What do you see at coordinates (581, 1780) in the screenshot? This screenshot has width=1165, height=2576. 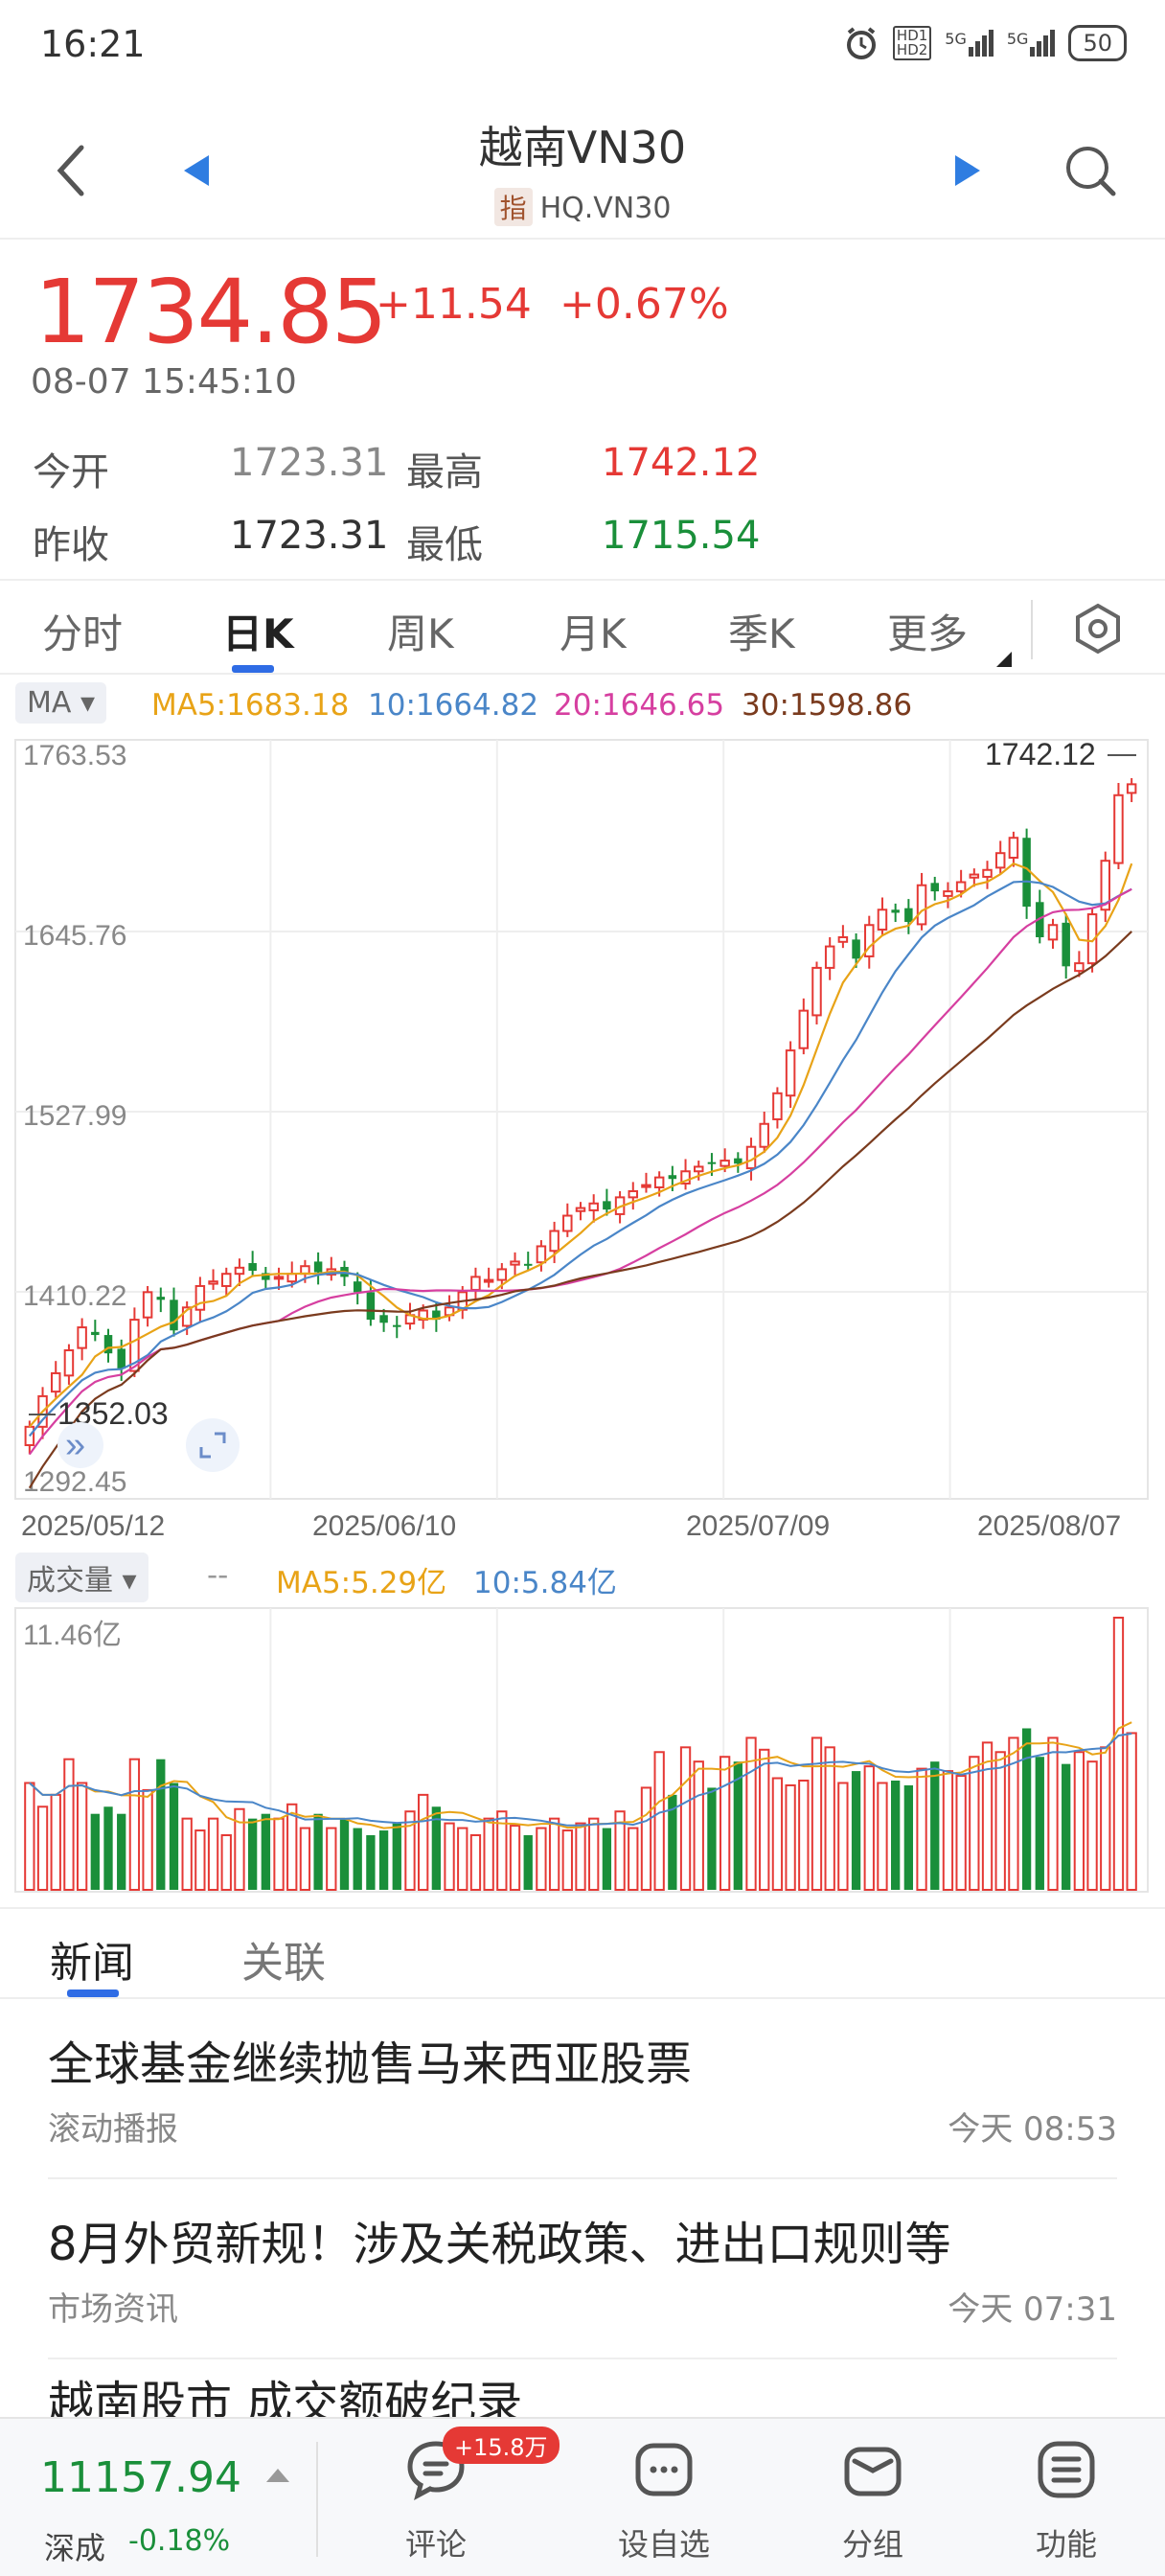 I see `volume-ma10-line` at bounding box center [581, 1780].